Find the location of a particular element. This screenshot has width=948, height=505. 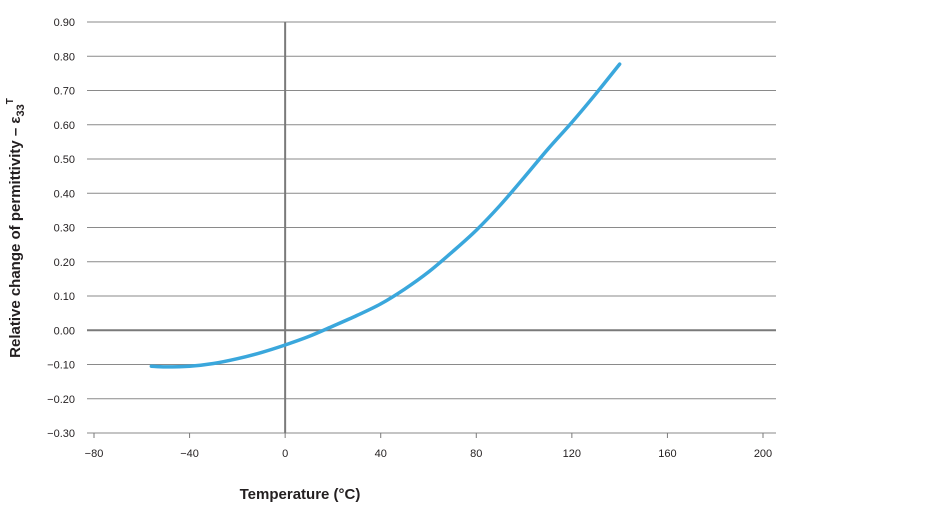

x-tick-label: 40 is located at coordinates (381, 454).